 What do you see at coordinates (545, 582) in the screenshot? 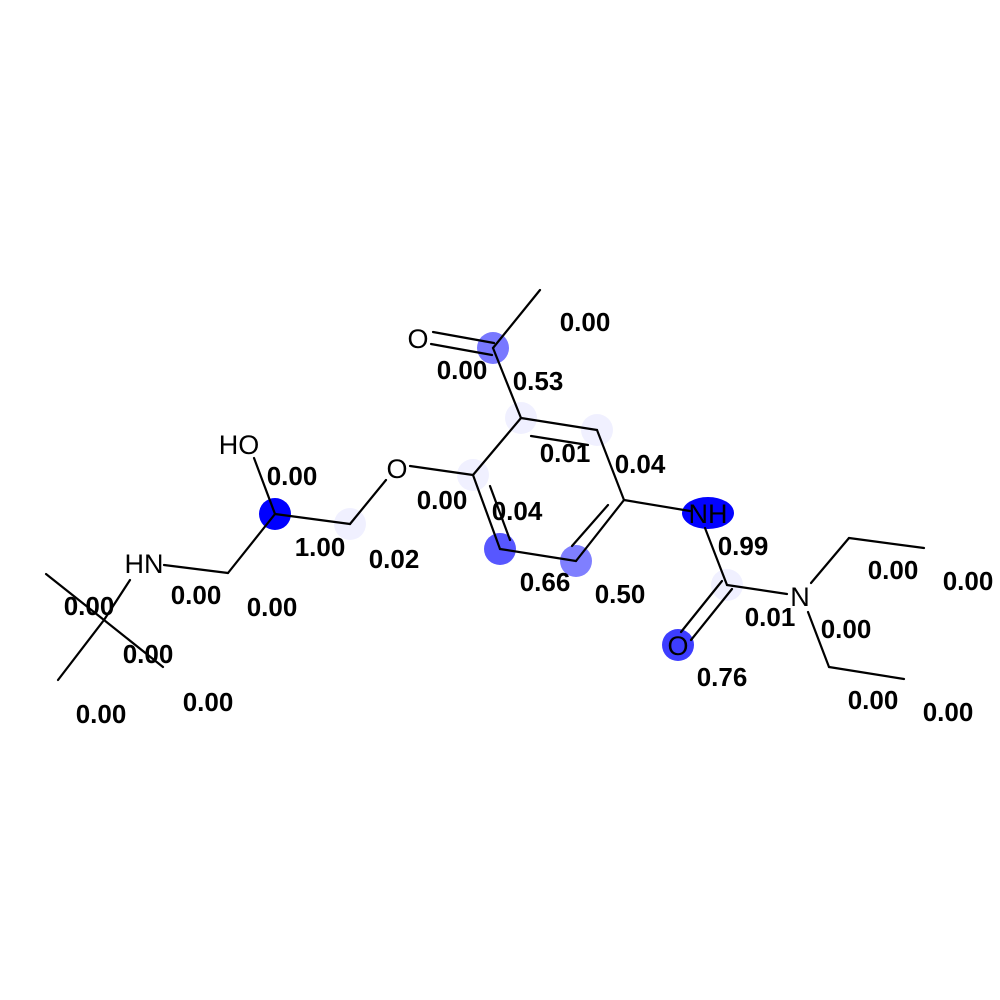
I see `atom-score-c_ring_bottom: 0.66` at bounding box center [545, 582].